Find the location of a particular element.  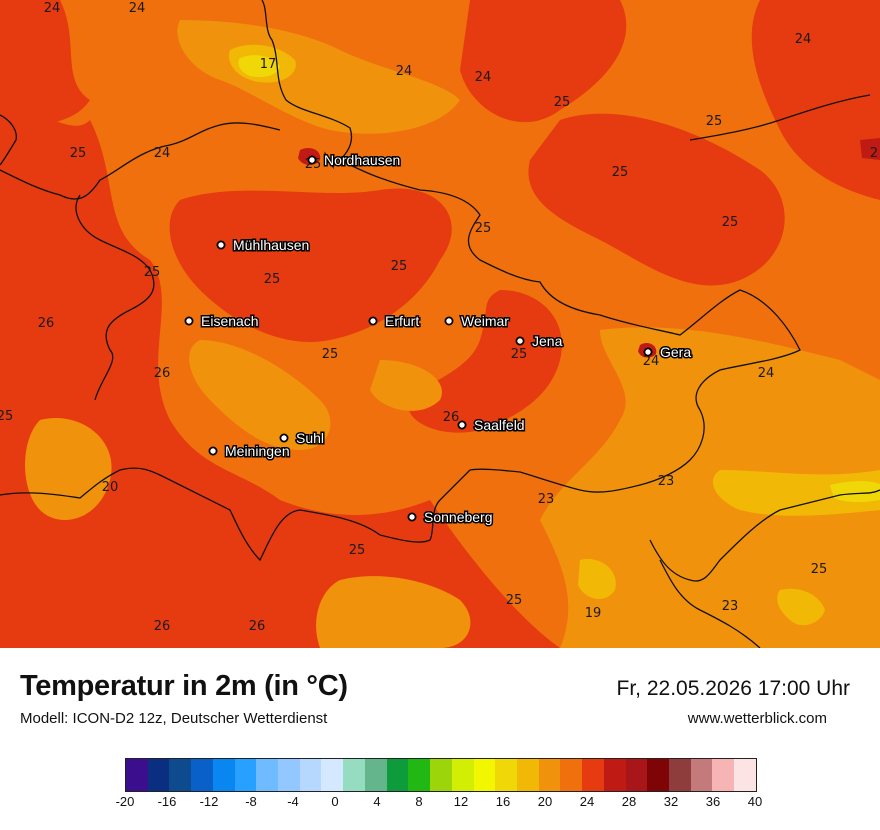

scale-tick-label: 36 is located at coordinates (713, 801).